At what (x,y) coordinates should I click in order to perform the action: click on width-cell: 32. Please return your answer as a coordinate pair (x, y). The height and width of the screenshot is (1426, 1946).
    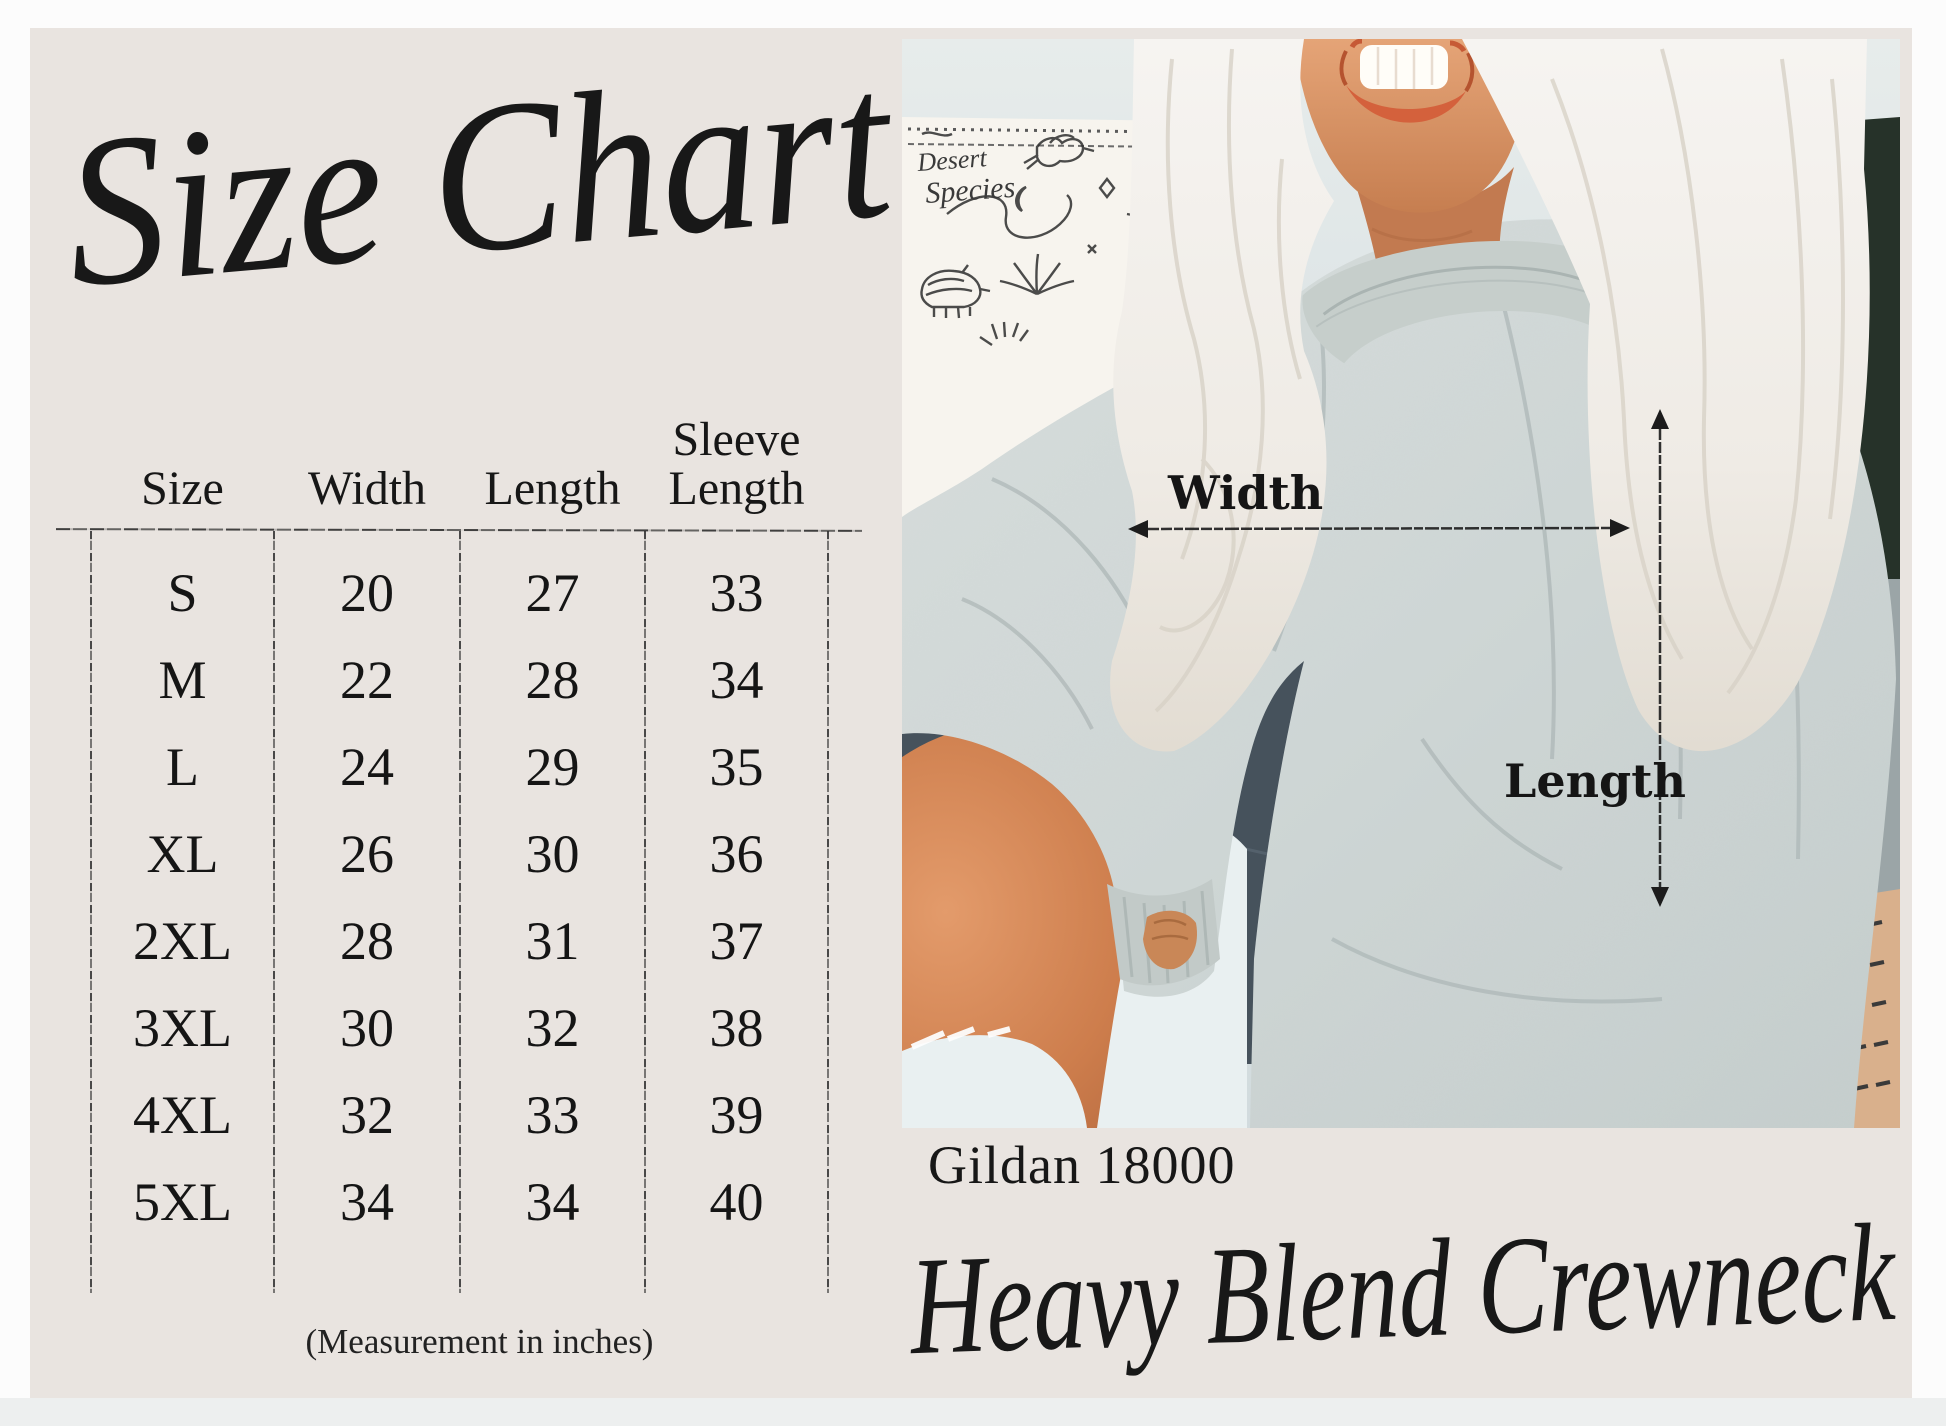
    Looking at the image, I should click on (367, 1114).